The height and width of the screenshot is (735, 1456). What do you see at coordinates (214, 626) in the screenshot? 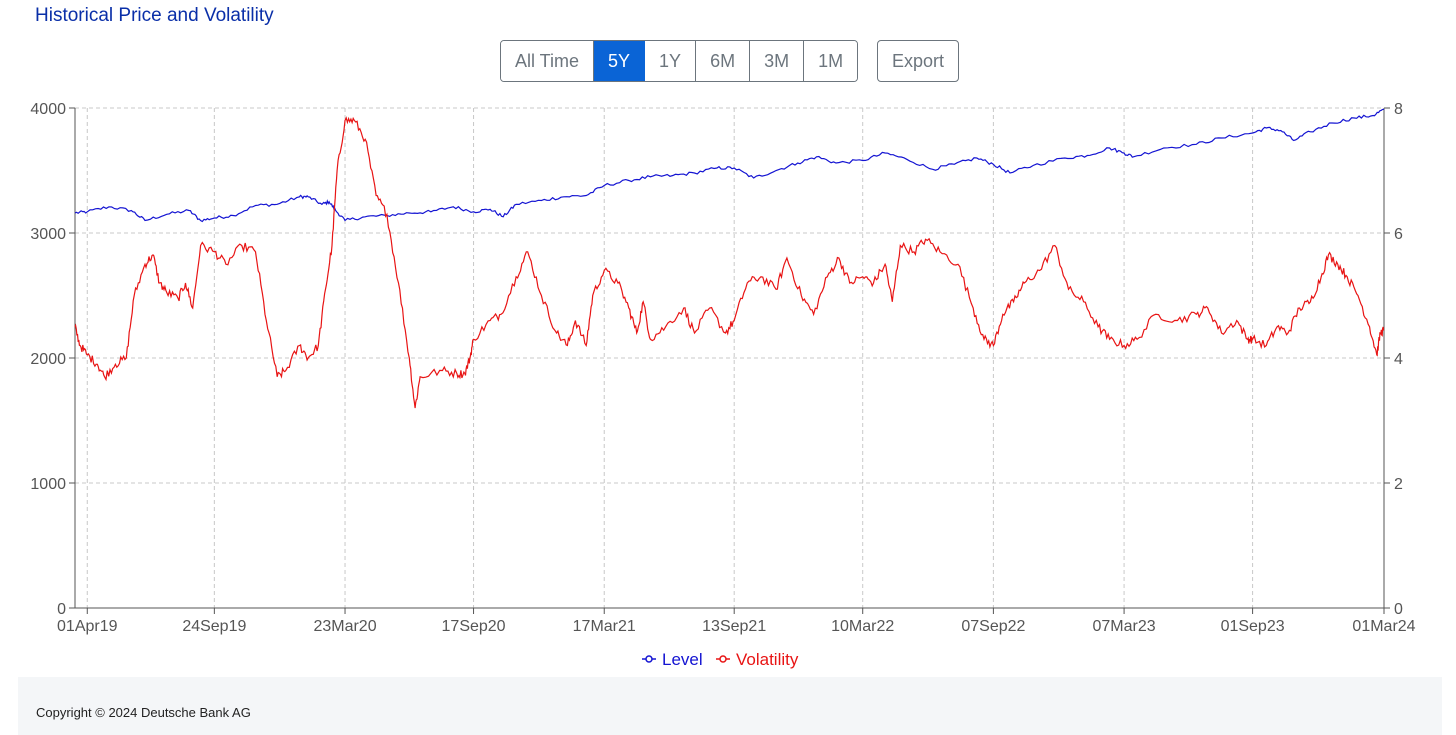
I see `x-tick-label: 24Sep19` at bounding box center [214, 626].